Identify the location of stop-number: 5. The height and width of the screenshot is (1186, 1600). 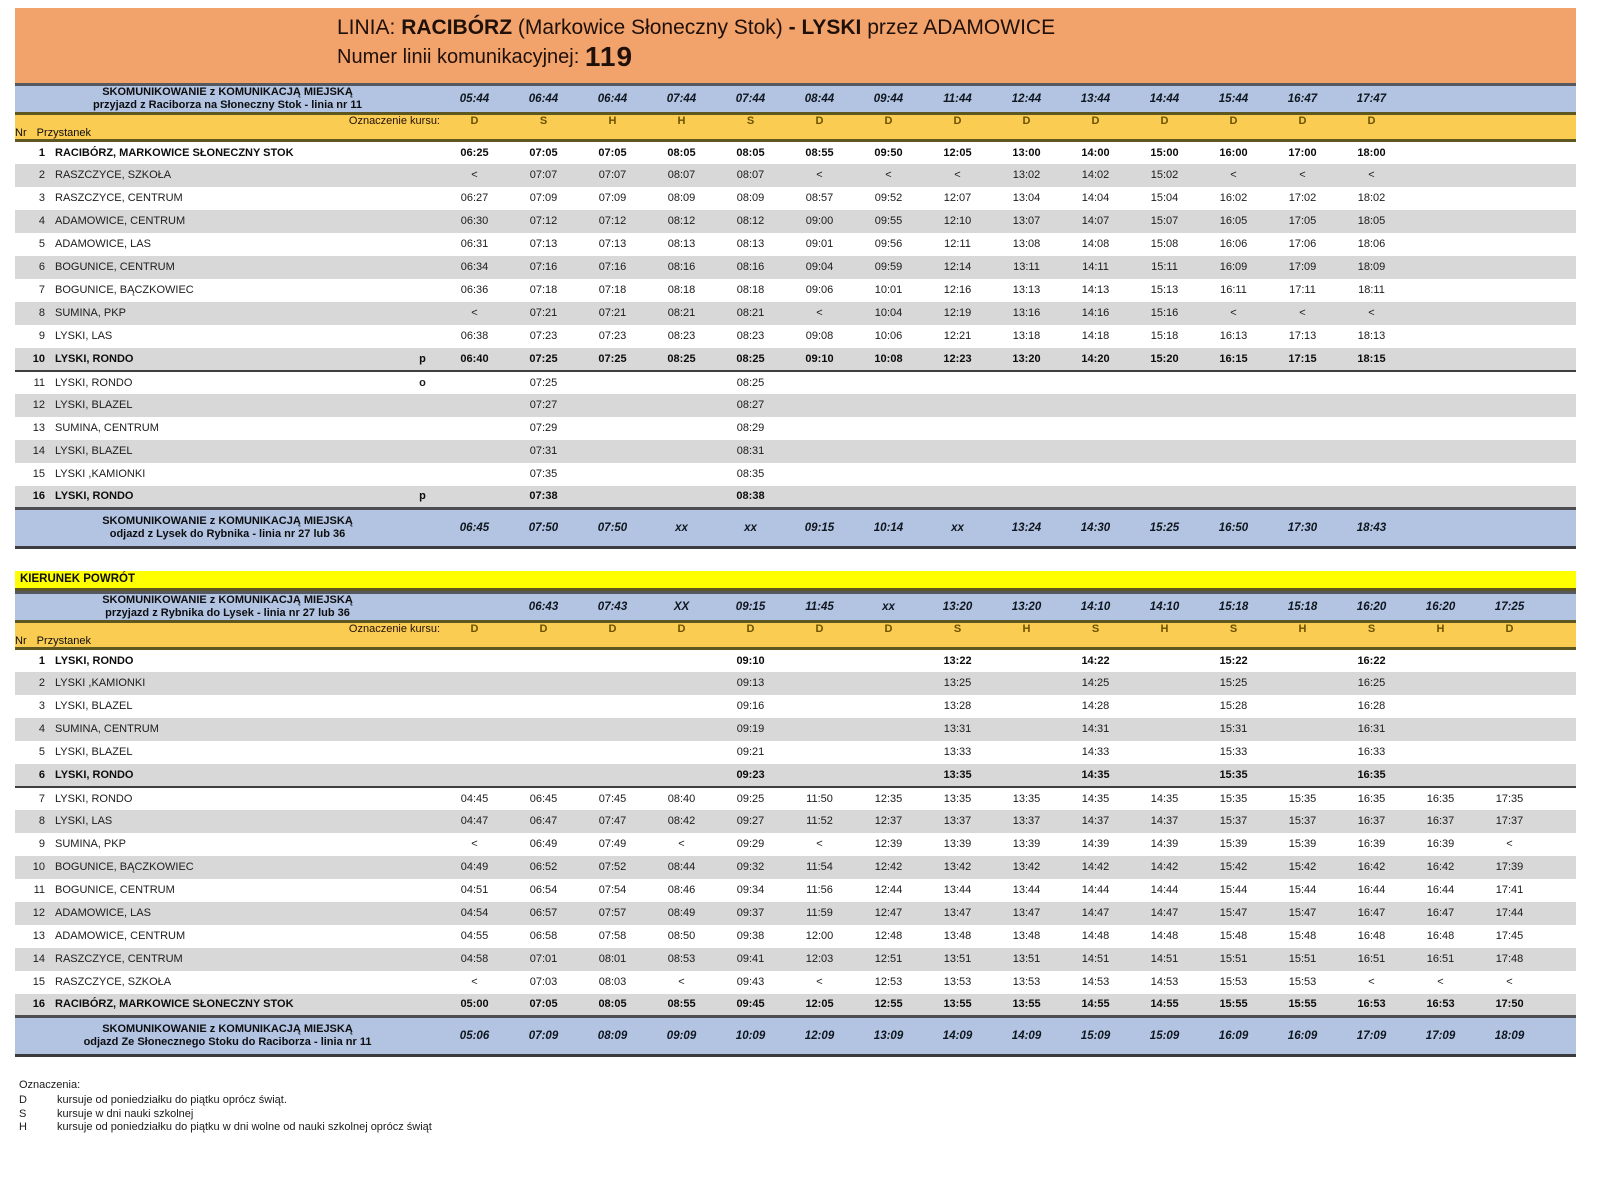
(41, 752).